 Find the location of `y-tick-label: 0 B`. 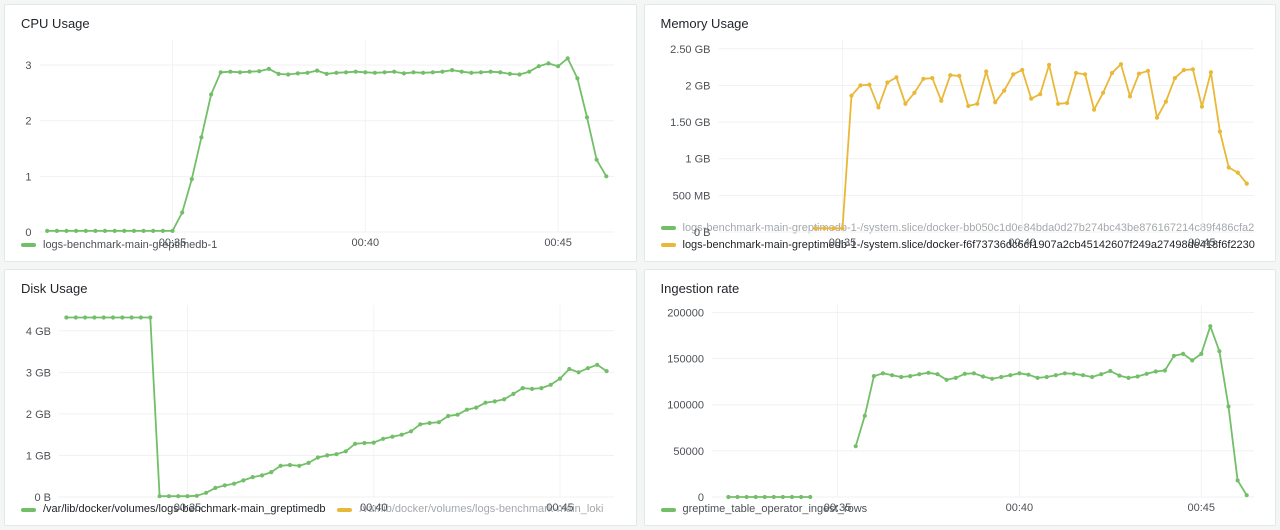

y-tick-label: 0 B is located at coordinates (701, 233).